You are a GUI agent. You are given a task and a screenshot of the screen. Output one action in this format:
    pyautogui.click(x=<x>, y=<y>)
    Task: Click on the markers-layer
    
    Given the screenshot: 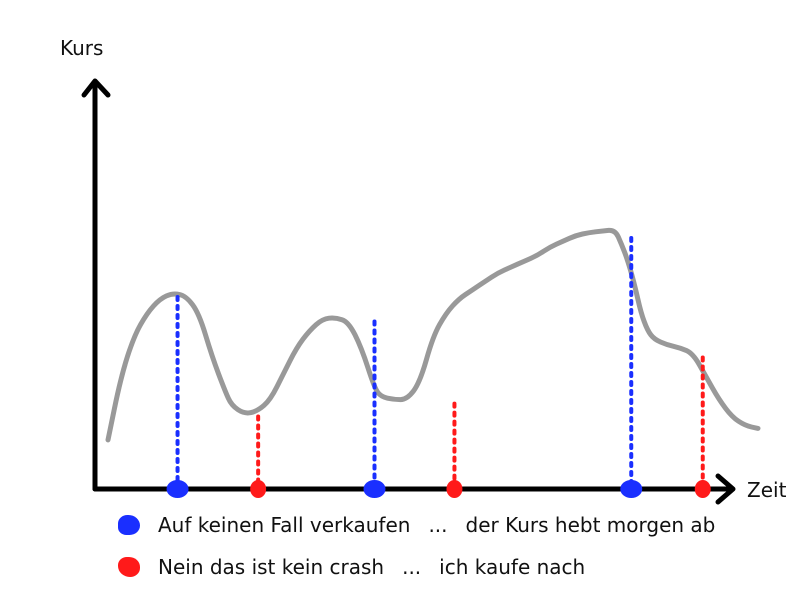 What is the action you would take?
    pyautogui.click(x=438, y=489)
    